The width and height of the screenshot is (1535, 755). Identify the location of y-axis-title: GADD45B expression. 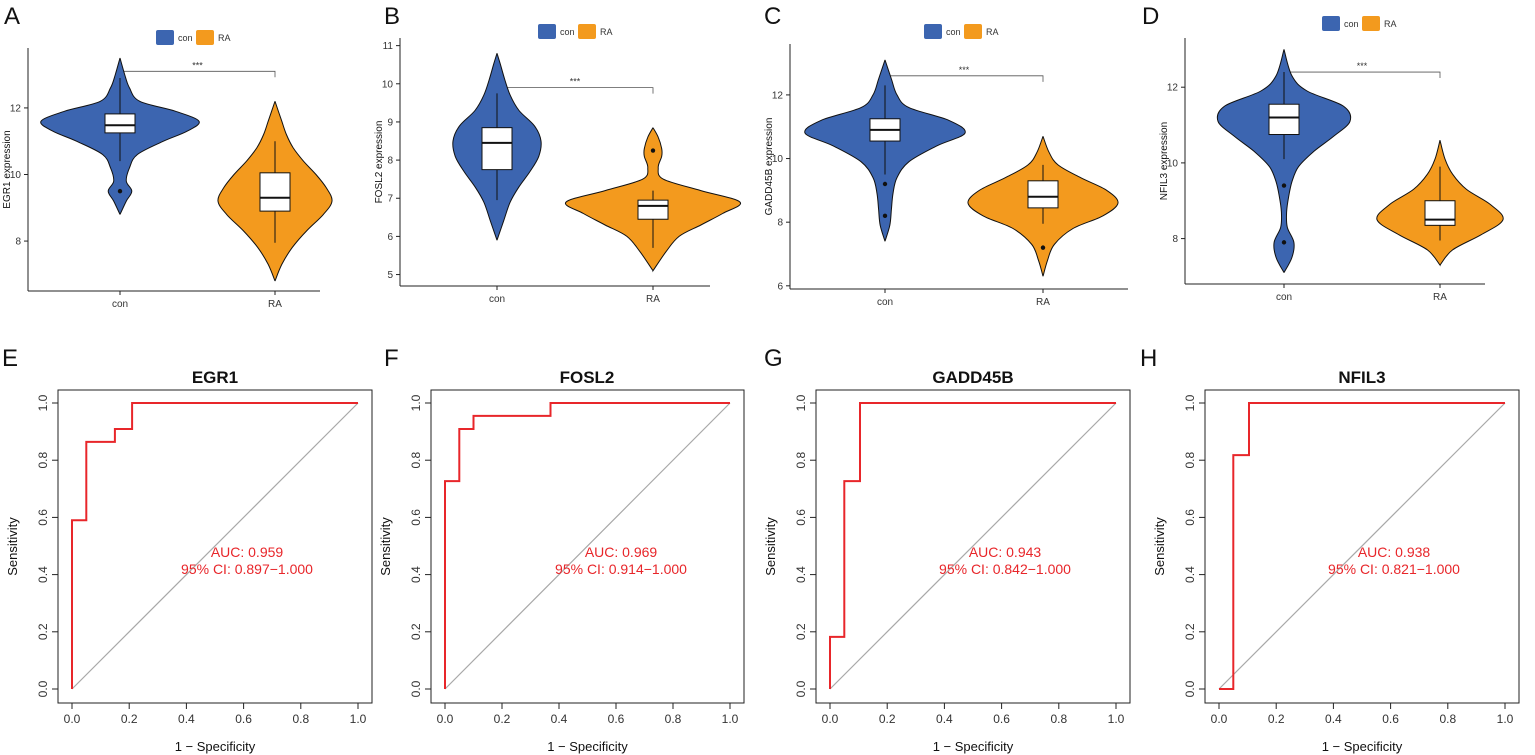
(769, 167).